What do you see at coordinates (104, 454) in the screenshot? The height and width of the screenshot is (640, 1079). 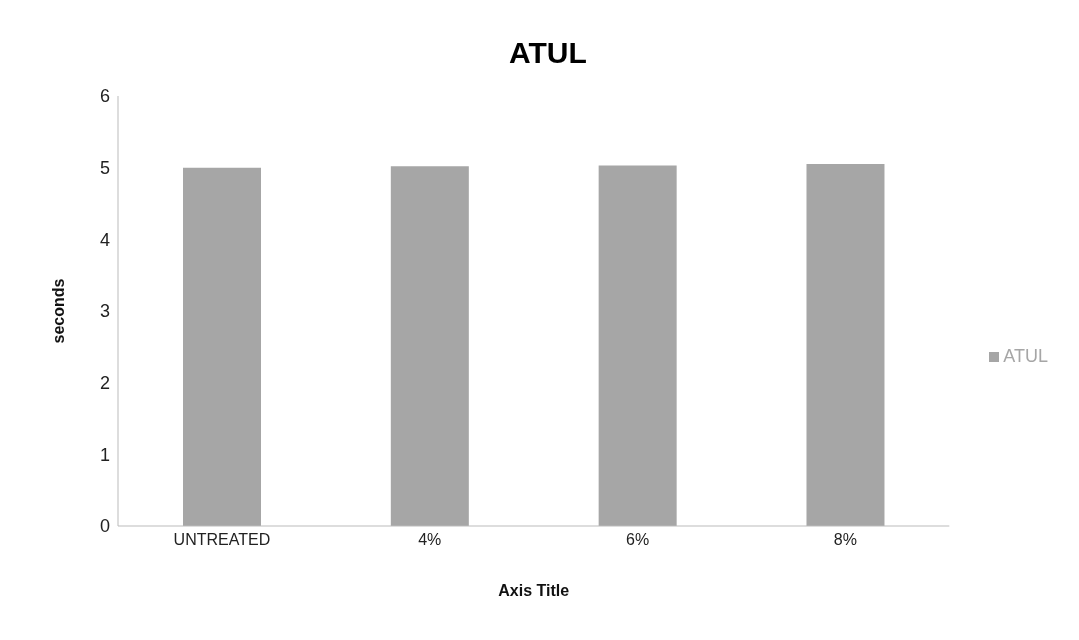 I see `y-tick-label: 1` at bounding box center [104, 454].